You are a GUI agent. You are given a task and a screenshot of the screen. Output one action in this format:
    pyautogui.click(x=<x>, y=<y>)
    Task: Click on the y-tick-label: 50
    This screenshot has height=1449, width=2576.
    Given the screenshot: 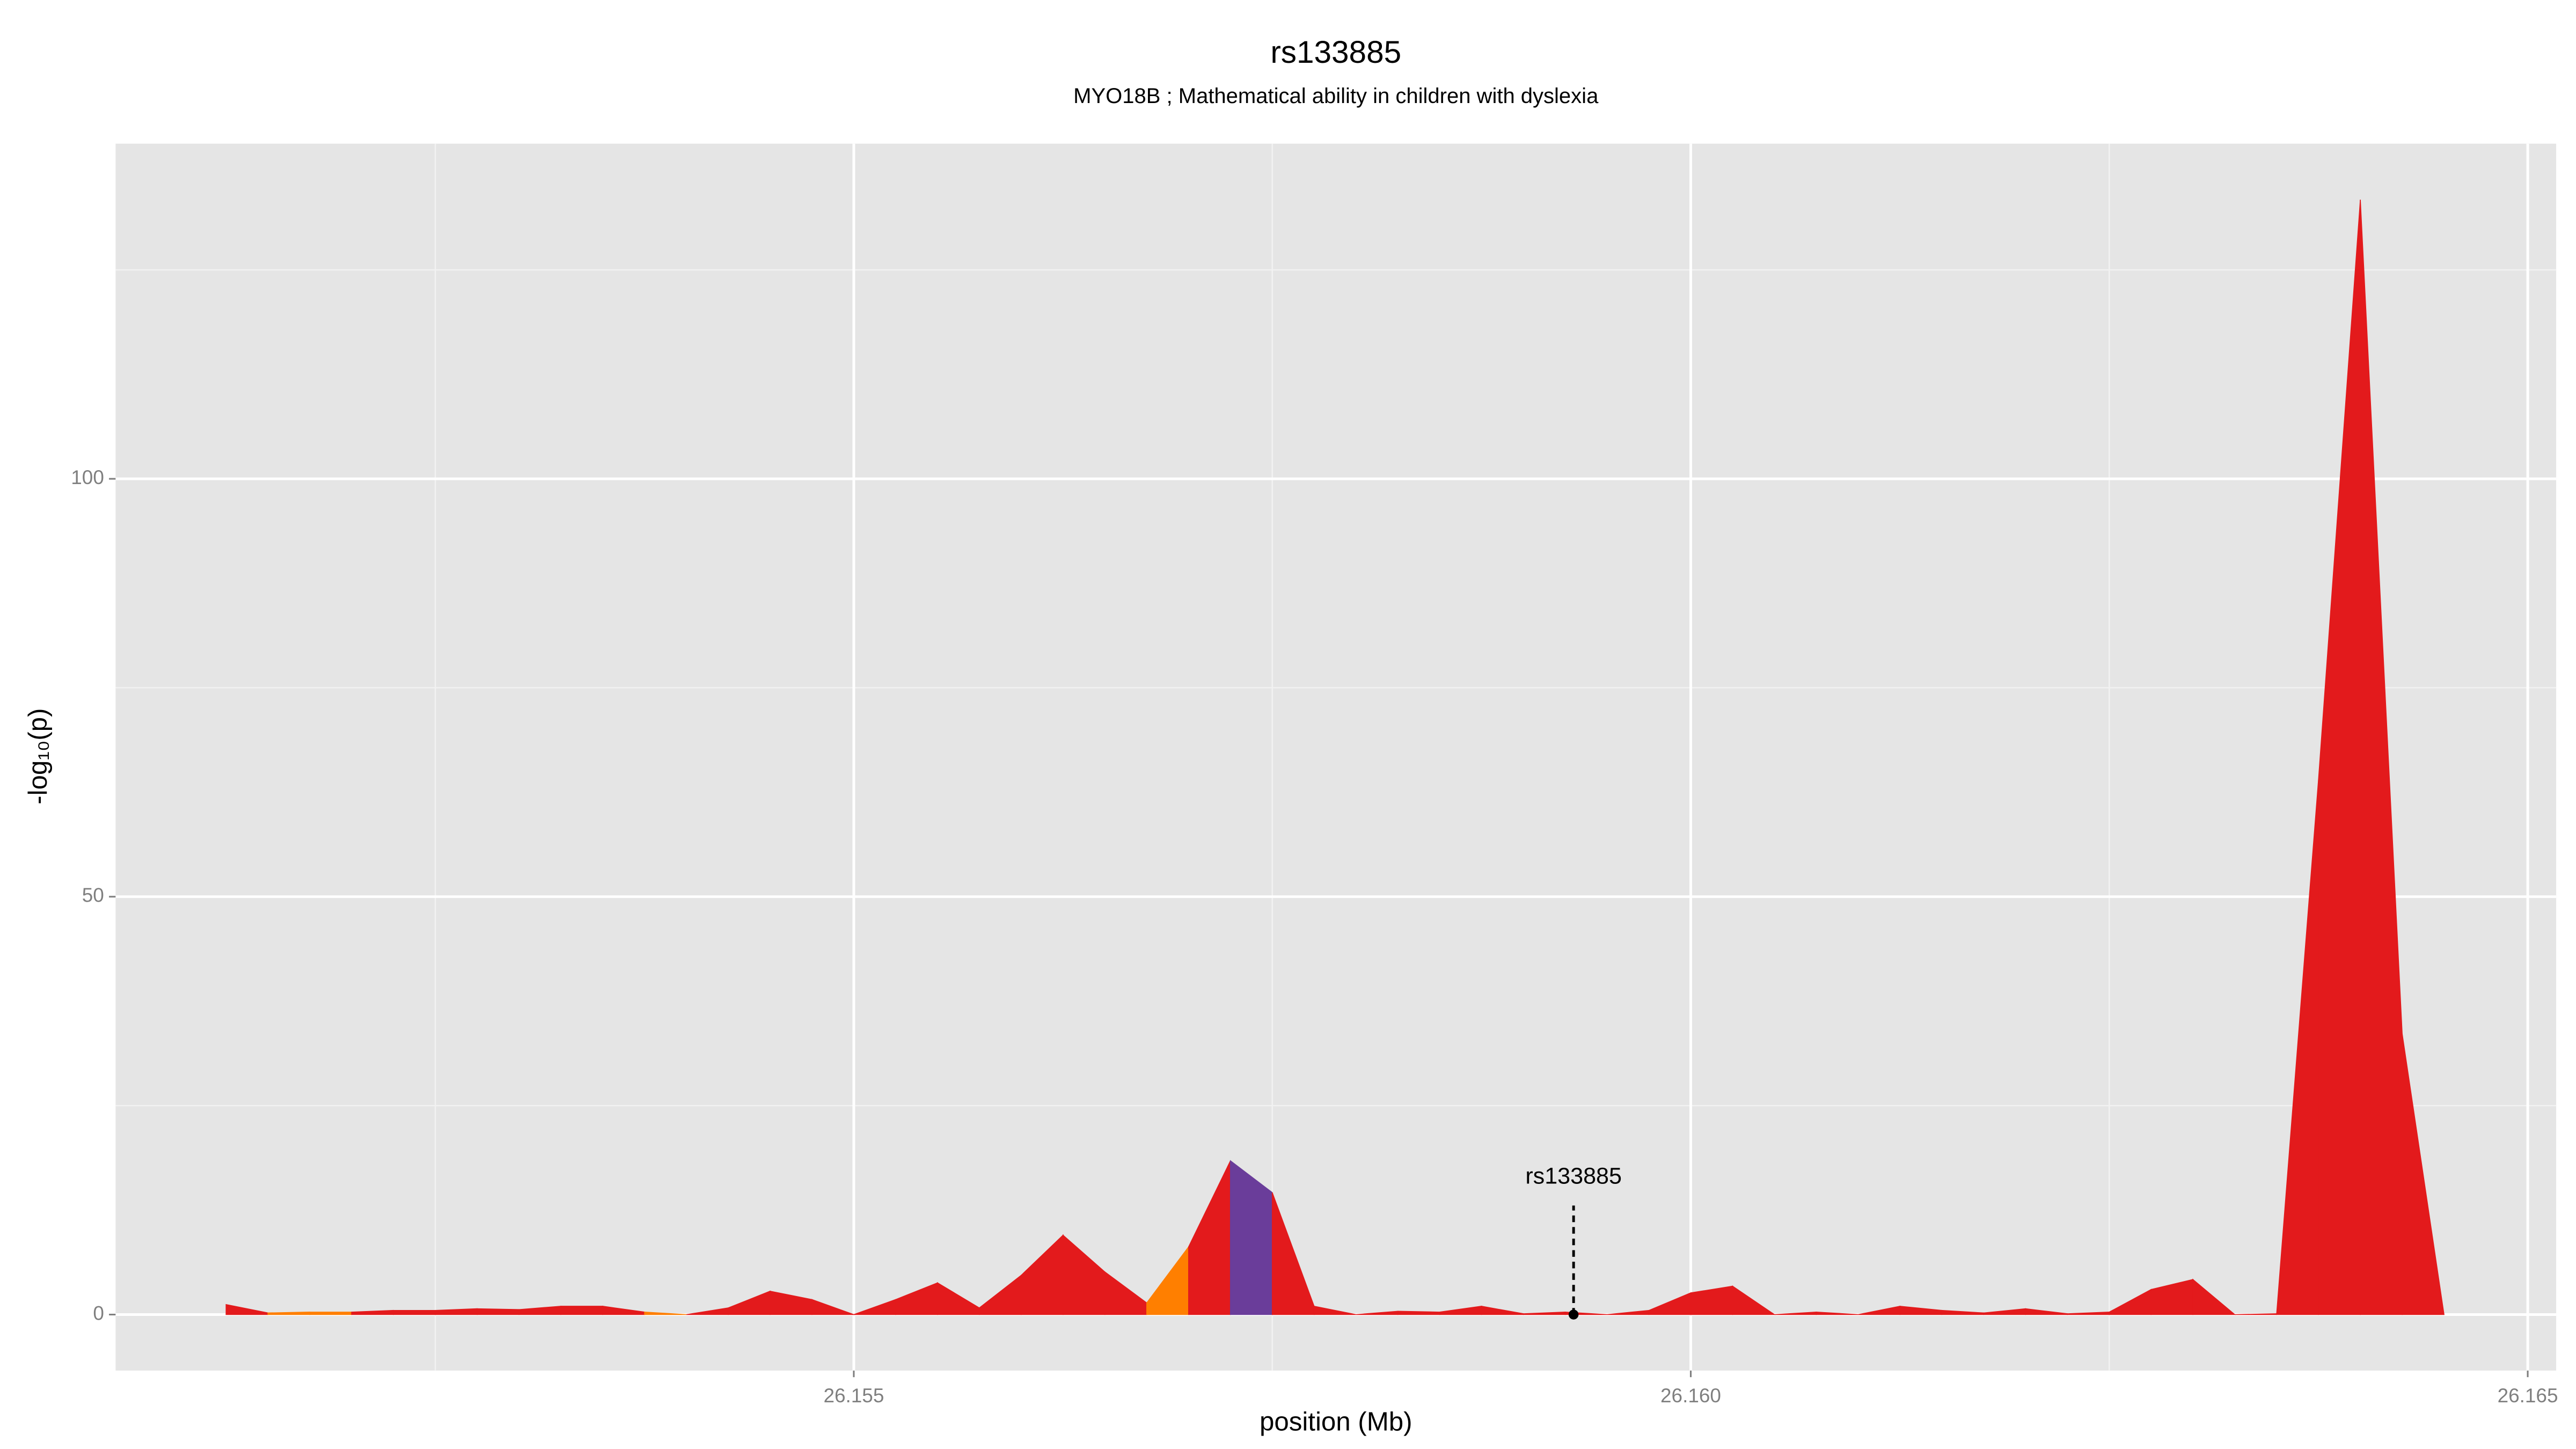 What is the action you would take?
    pyautogui.click(x=93, y=895)
    